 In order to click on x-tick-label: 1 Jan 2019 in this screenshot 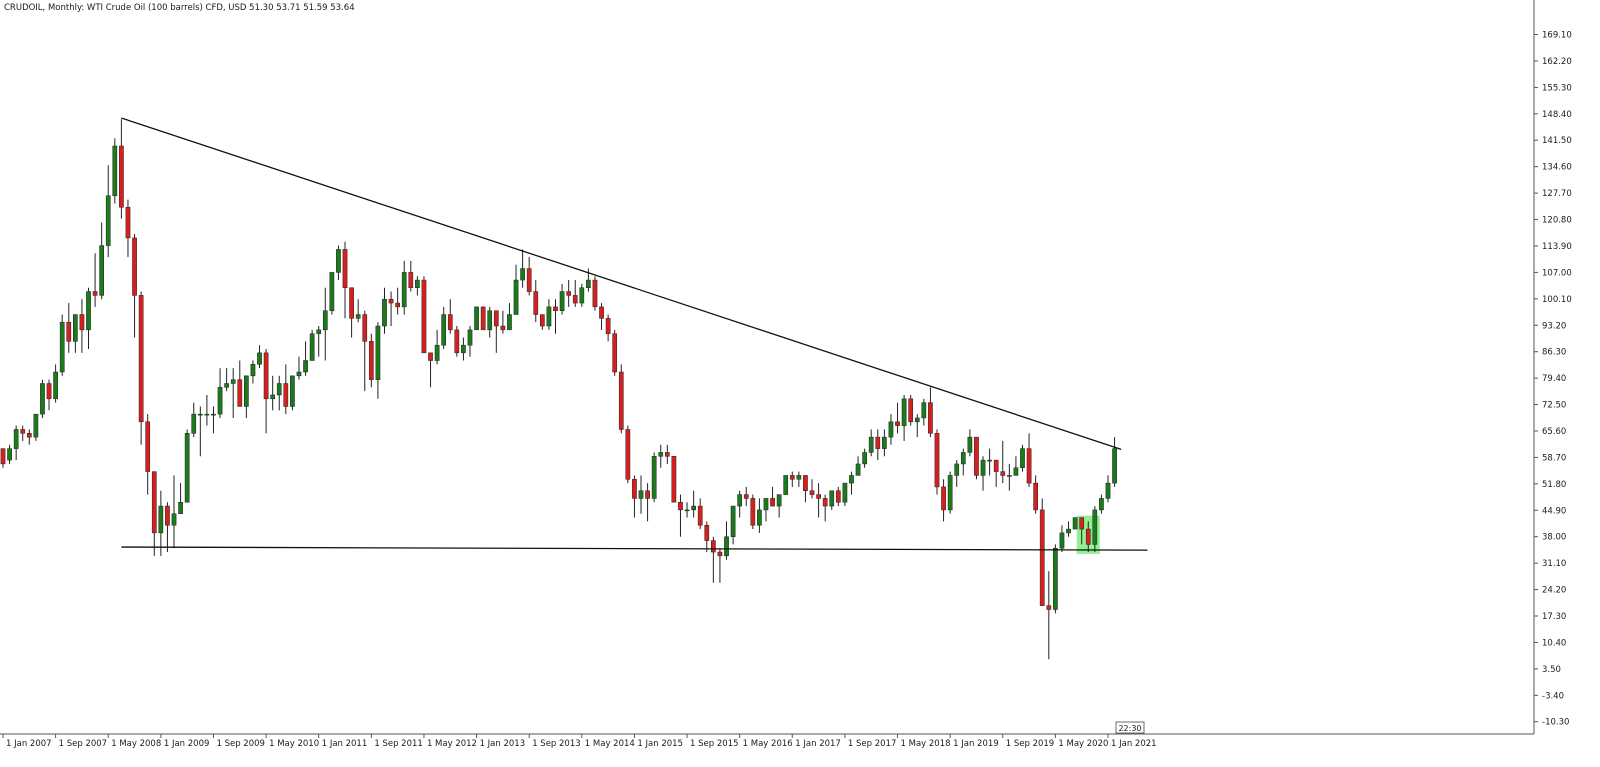, I will do `click(976, 744)`.